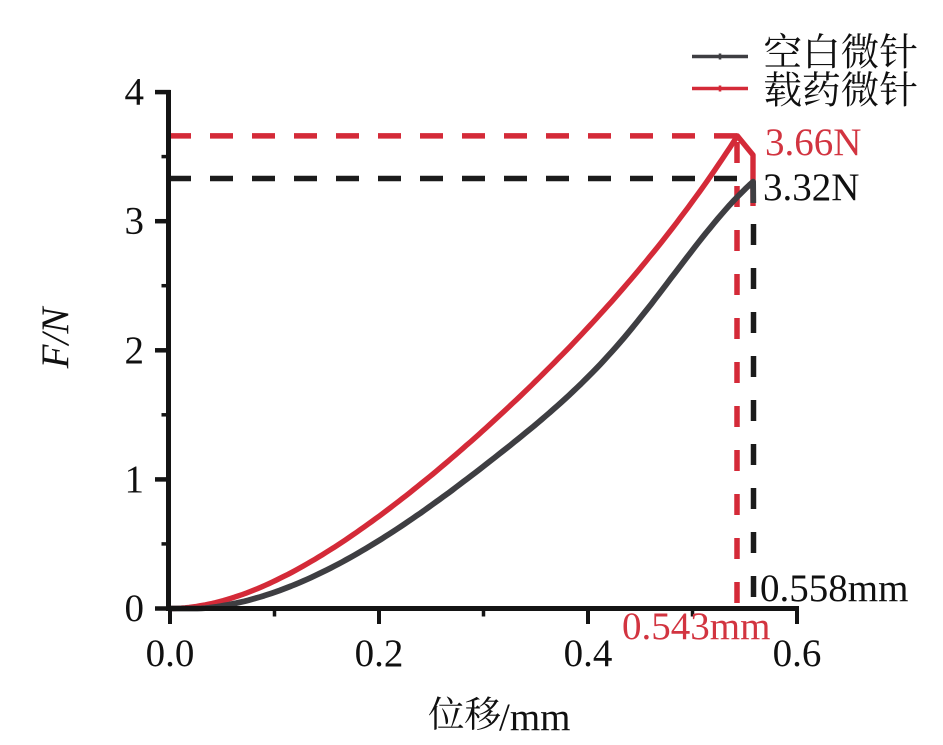 This screenshot has height=745, width=943. I want to click on svg-text: 1, so click(135, 479).